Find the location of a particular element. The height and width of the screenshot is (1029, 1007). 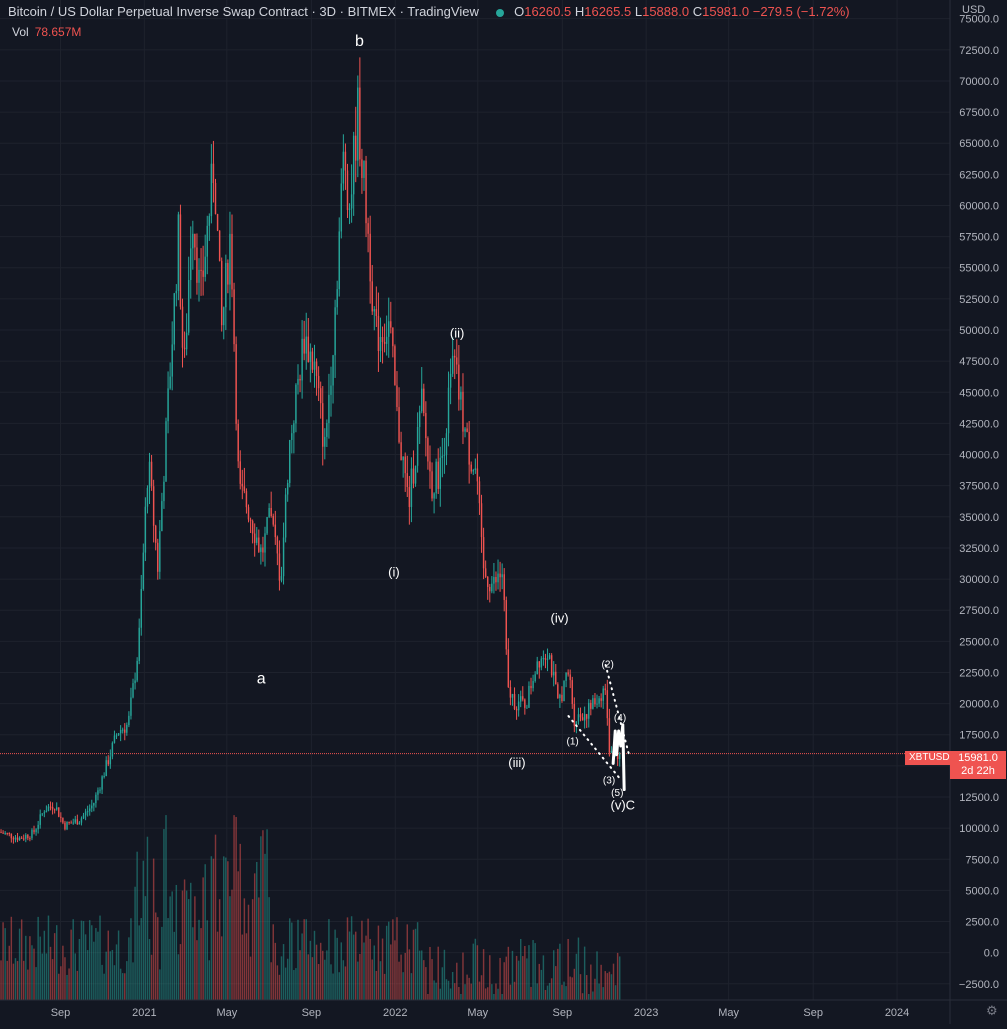

high-label: H is located at coordinates (579, 11).